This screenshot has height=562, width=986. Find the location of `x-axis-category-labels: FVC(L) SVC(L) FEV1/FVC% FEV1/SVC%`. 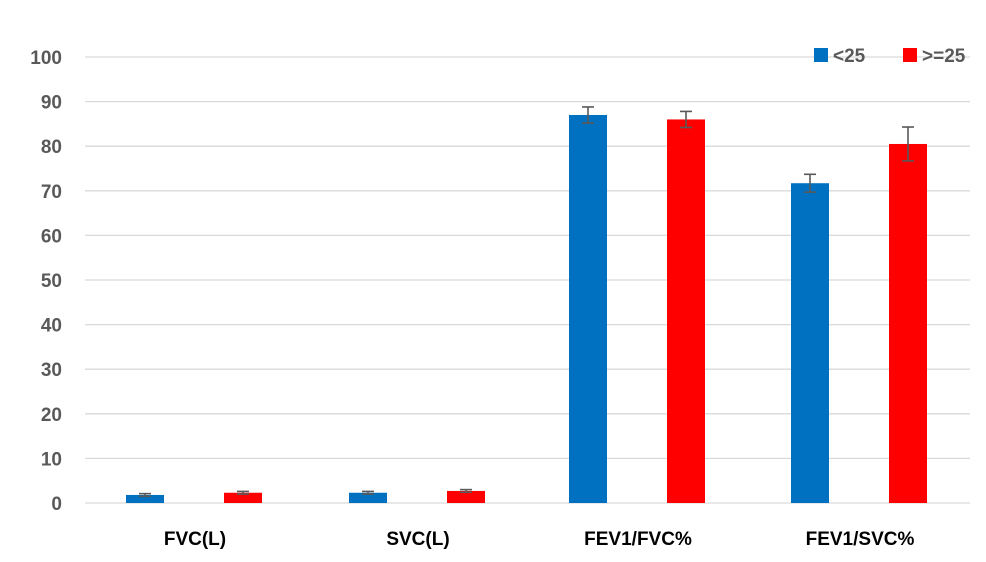

x-axis-category-labels: FVC(L) SVC(L) FEV1/FVC% FEV1/SVC% is located at coordinates (539, 539).